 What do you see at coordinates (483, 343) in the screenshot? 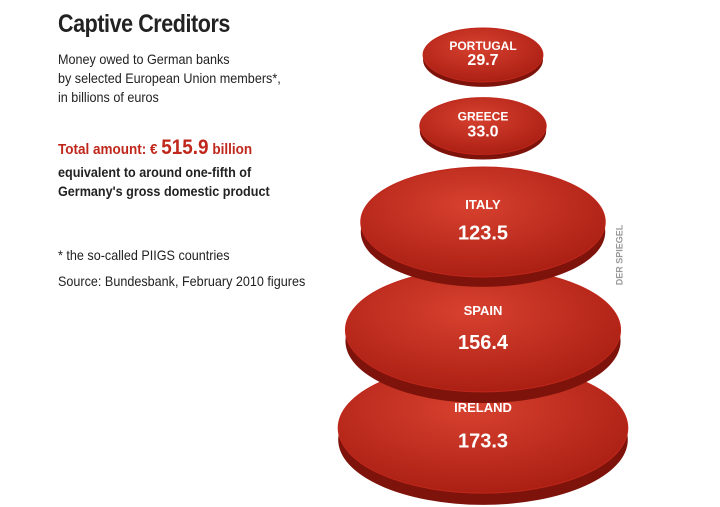
I see `value-label: 156.4` at bounding box center [483, 343].